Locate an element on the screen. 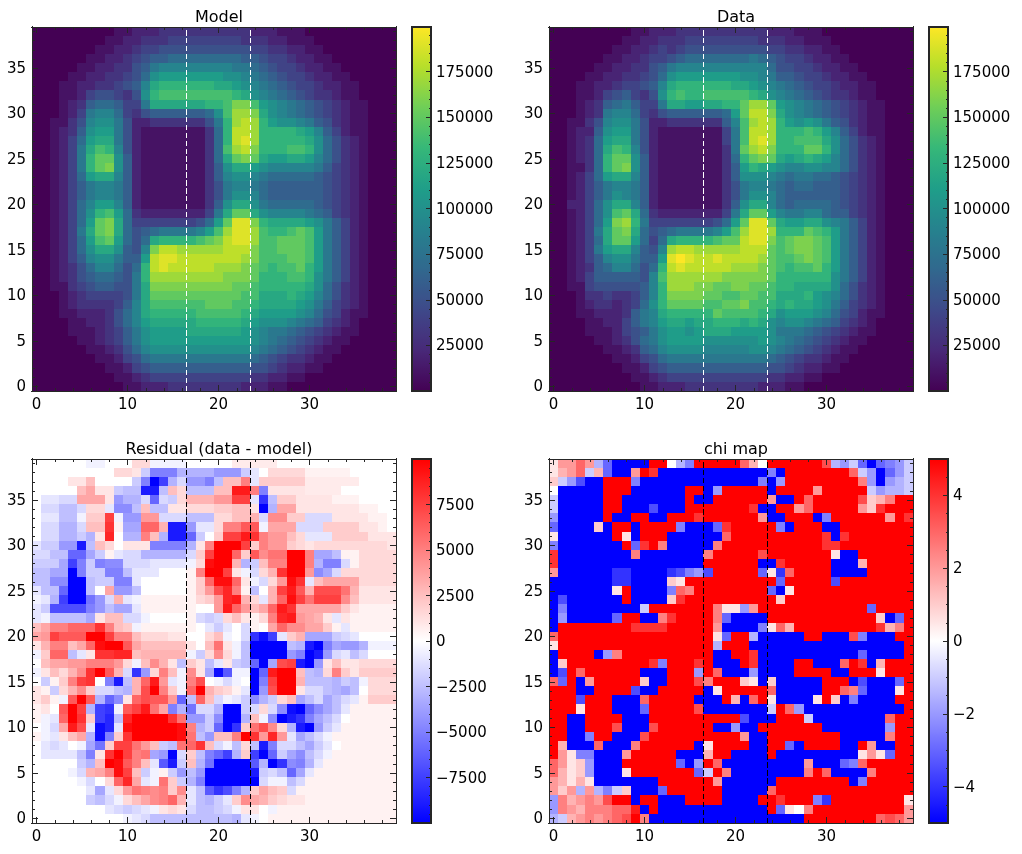 The height and width of the screenshot is (854, 1022). color-bar-label: 2 is located at coordinates (958, 568).